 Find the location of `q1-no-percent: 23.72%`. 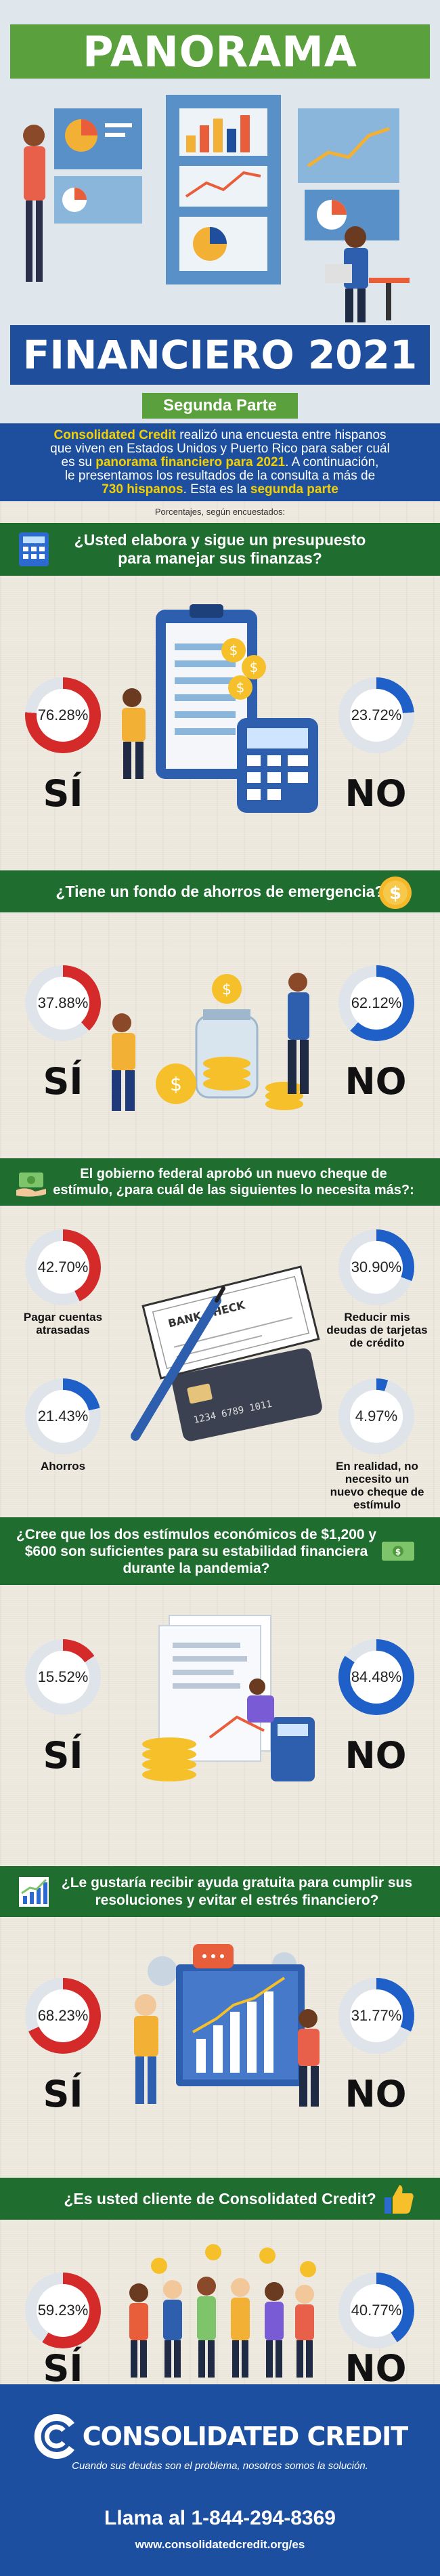

q1-no-percent: 23.72% is located at coordinates (377, 715).